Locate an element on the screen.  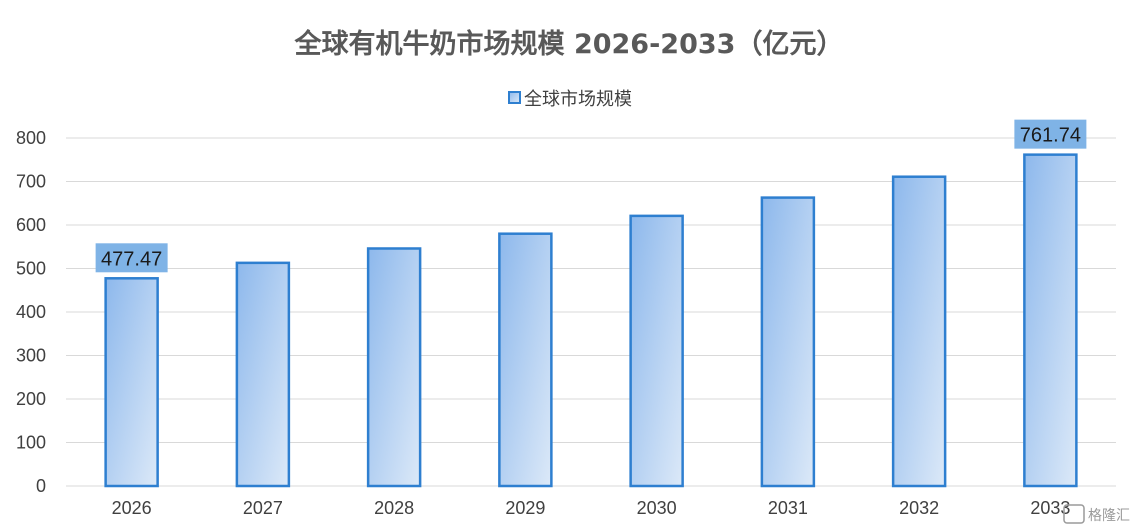
chart-title: 全球有机牛奶市场规模 2026-2033（亿元） is located at coordinates (569, 44).